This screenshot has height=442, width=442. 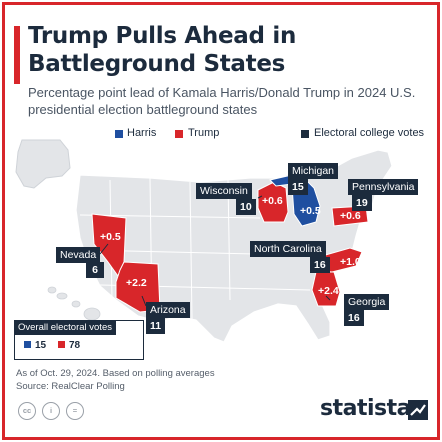 I want to click on lead-label-arizona: +2.2, so click(x=136, y=283).